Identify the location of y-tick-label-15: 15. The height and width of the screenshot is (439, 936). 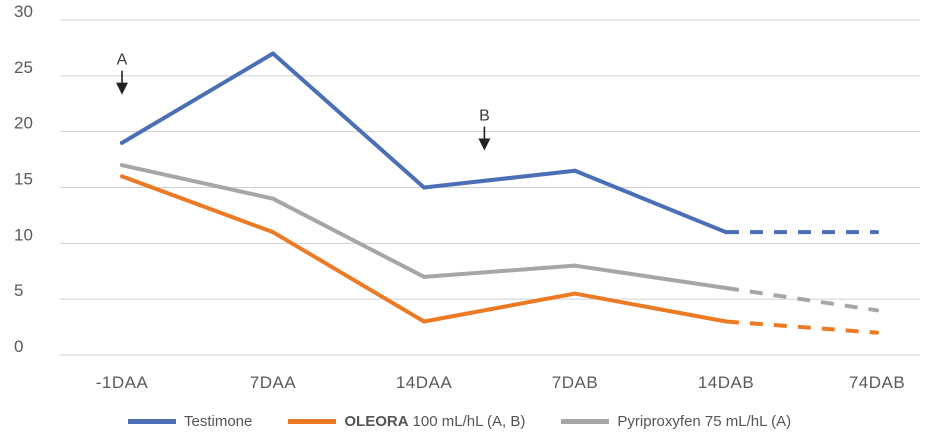
(23, 179).